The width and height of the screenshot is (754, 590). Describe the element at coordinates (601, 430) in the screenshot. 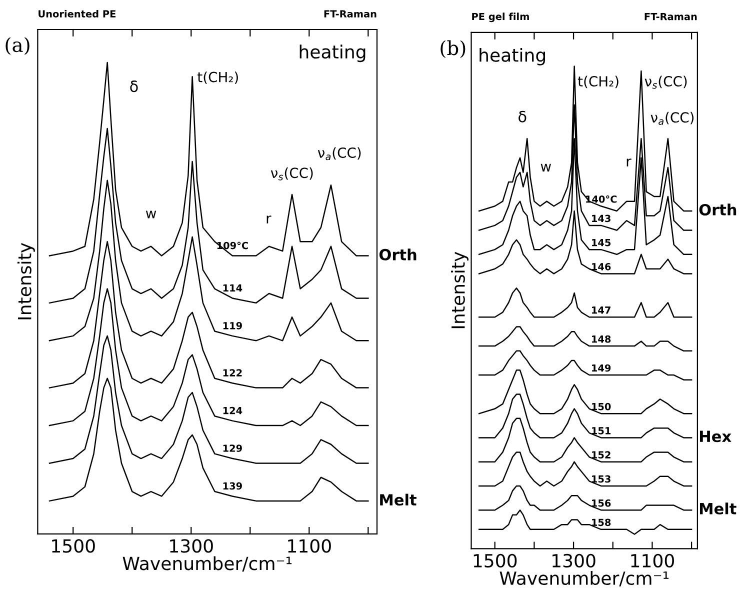

I see `series-label: 151` at that location.